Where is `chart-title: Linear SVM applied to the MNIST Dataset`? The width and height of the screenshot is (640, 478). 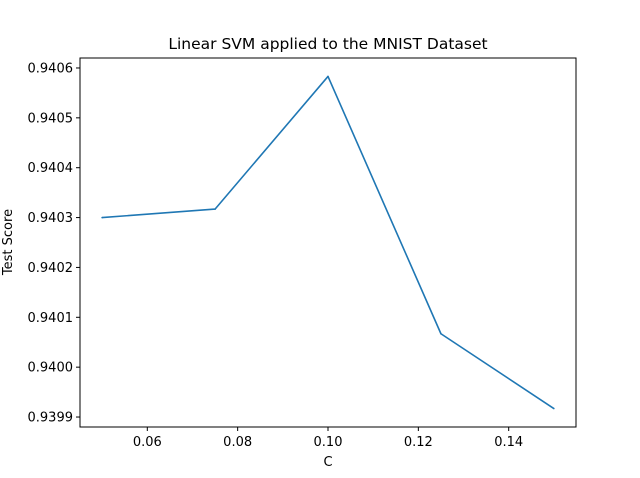
chart-title: Linear SVM applied to the MNIST Dataset is located at coordinates (327, 44).